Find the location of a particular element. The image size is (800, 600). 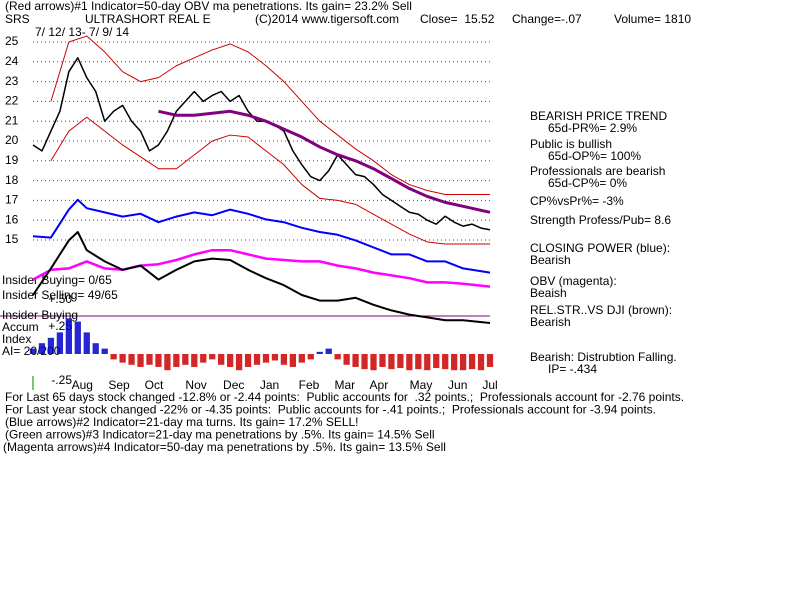

y-tick-label: 21 is located at coordinates (12, 120).